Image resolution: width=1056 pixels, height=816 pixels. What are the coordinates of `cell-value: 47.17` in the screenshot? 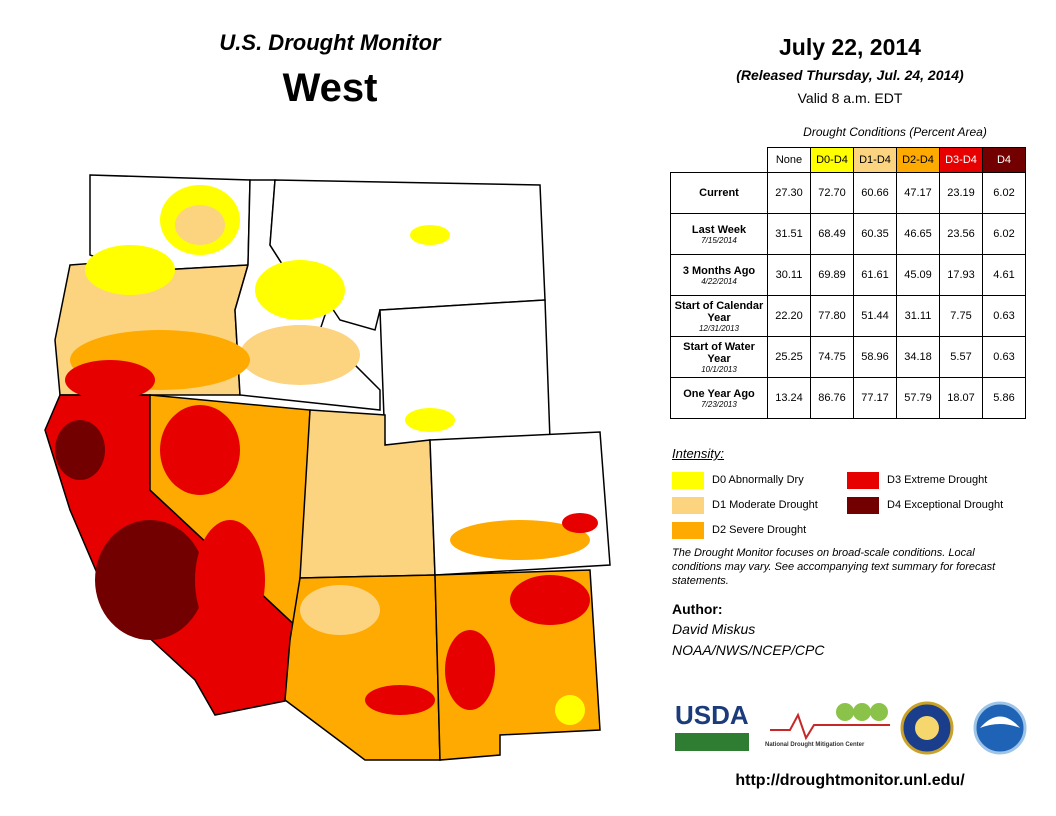 It's located at (918, 193).